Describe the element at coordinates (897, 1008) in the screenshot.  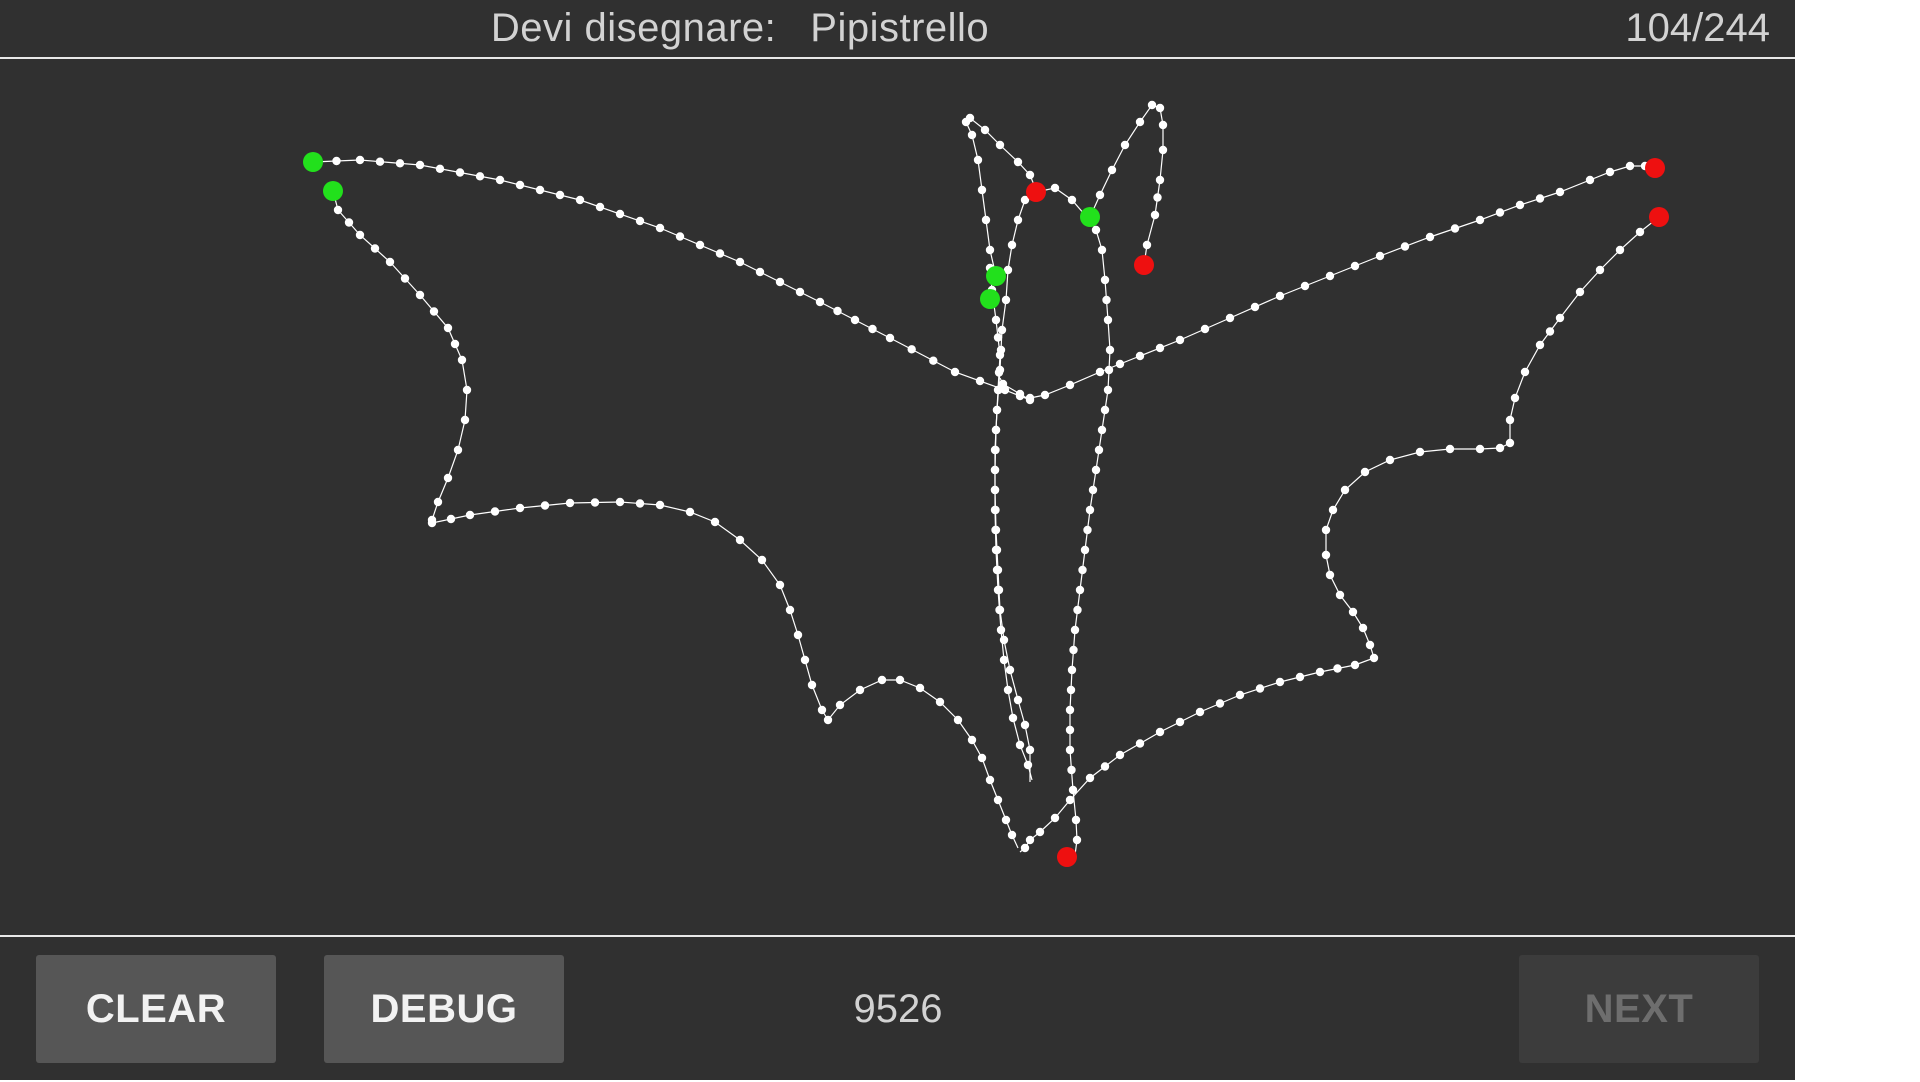
I see `footer-bar: CLEAR DEBUG 9526 NEXT` at that location.